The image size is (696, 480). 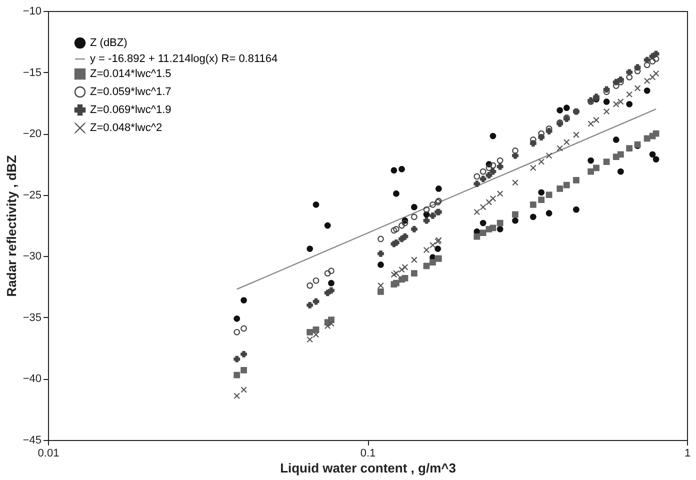 I want to click on legend-label: Z (dBZ), so click(x=109, y=43).